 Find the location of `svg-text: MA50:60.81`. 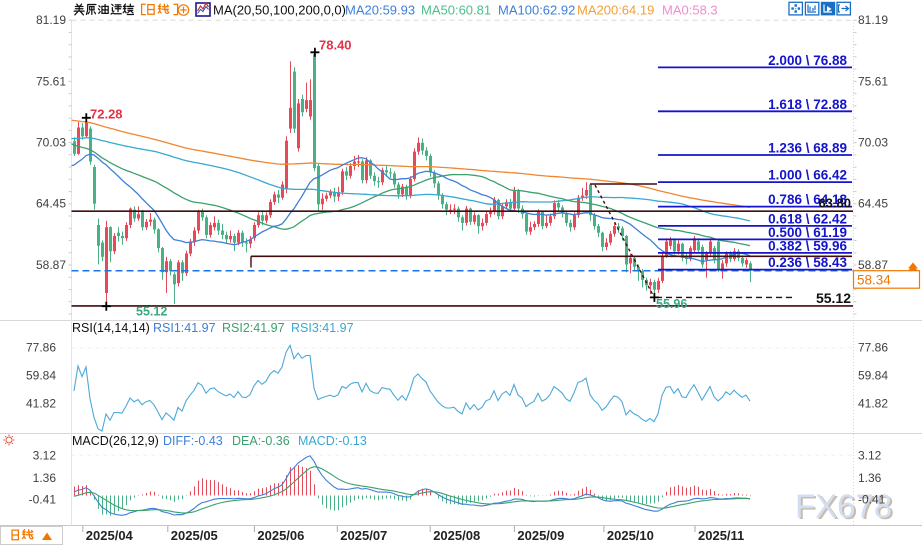

svg-text: MA50:60.81 is located at coordinates (456, 10).